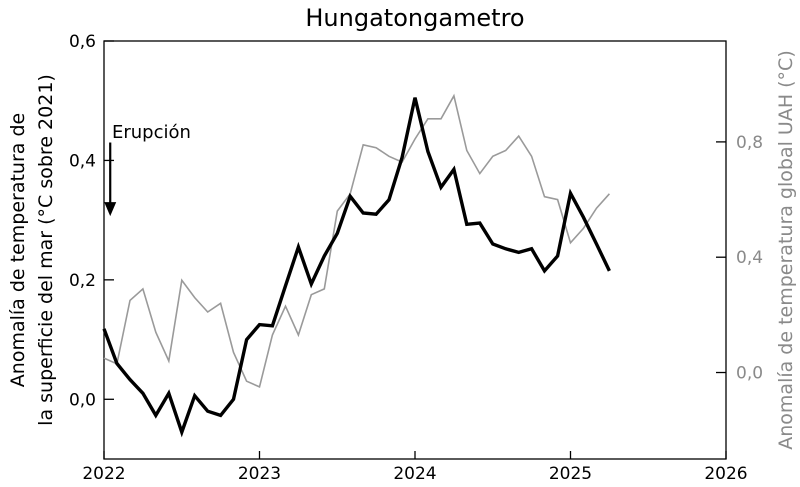 This screenshot has height=487, width=800. I want to click on eruption-label: Erupción, so click(151, 132).